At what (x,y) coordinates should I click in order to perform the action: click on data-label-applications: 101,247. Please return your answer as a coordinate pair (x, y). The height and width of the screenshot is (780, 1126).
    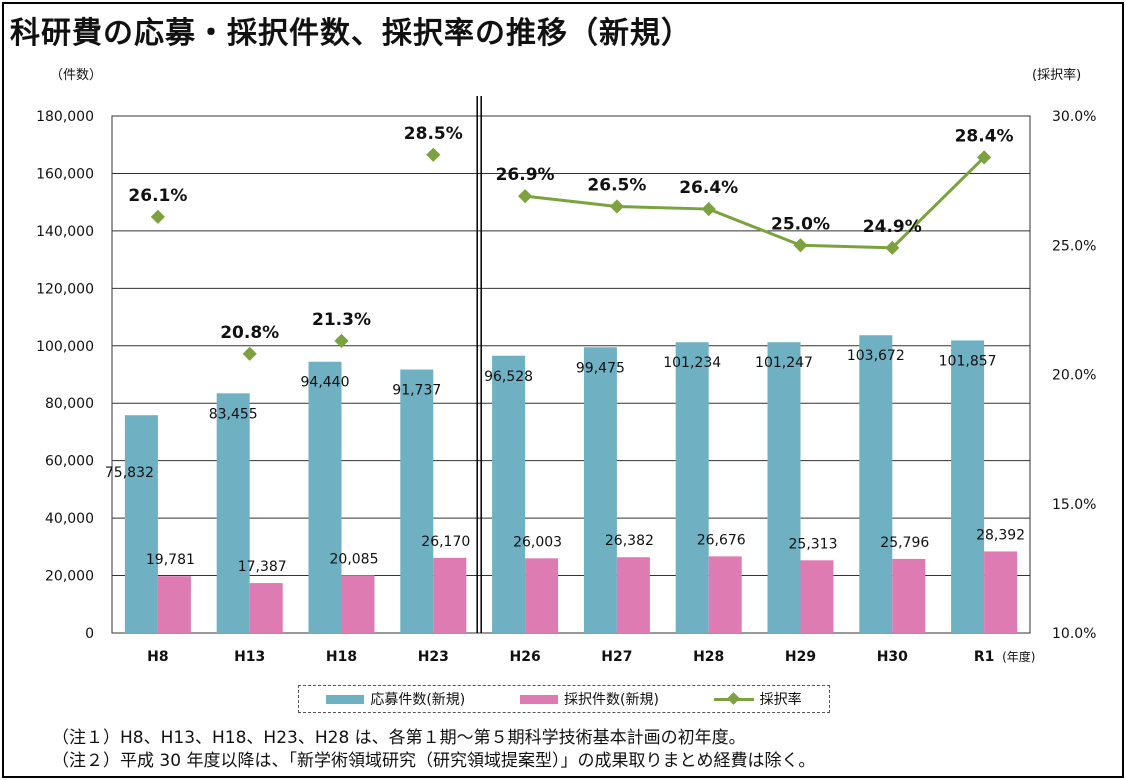
    Looking at the image, I should click on (784, 363).